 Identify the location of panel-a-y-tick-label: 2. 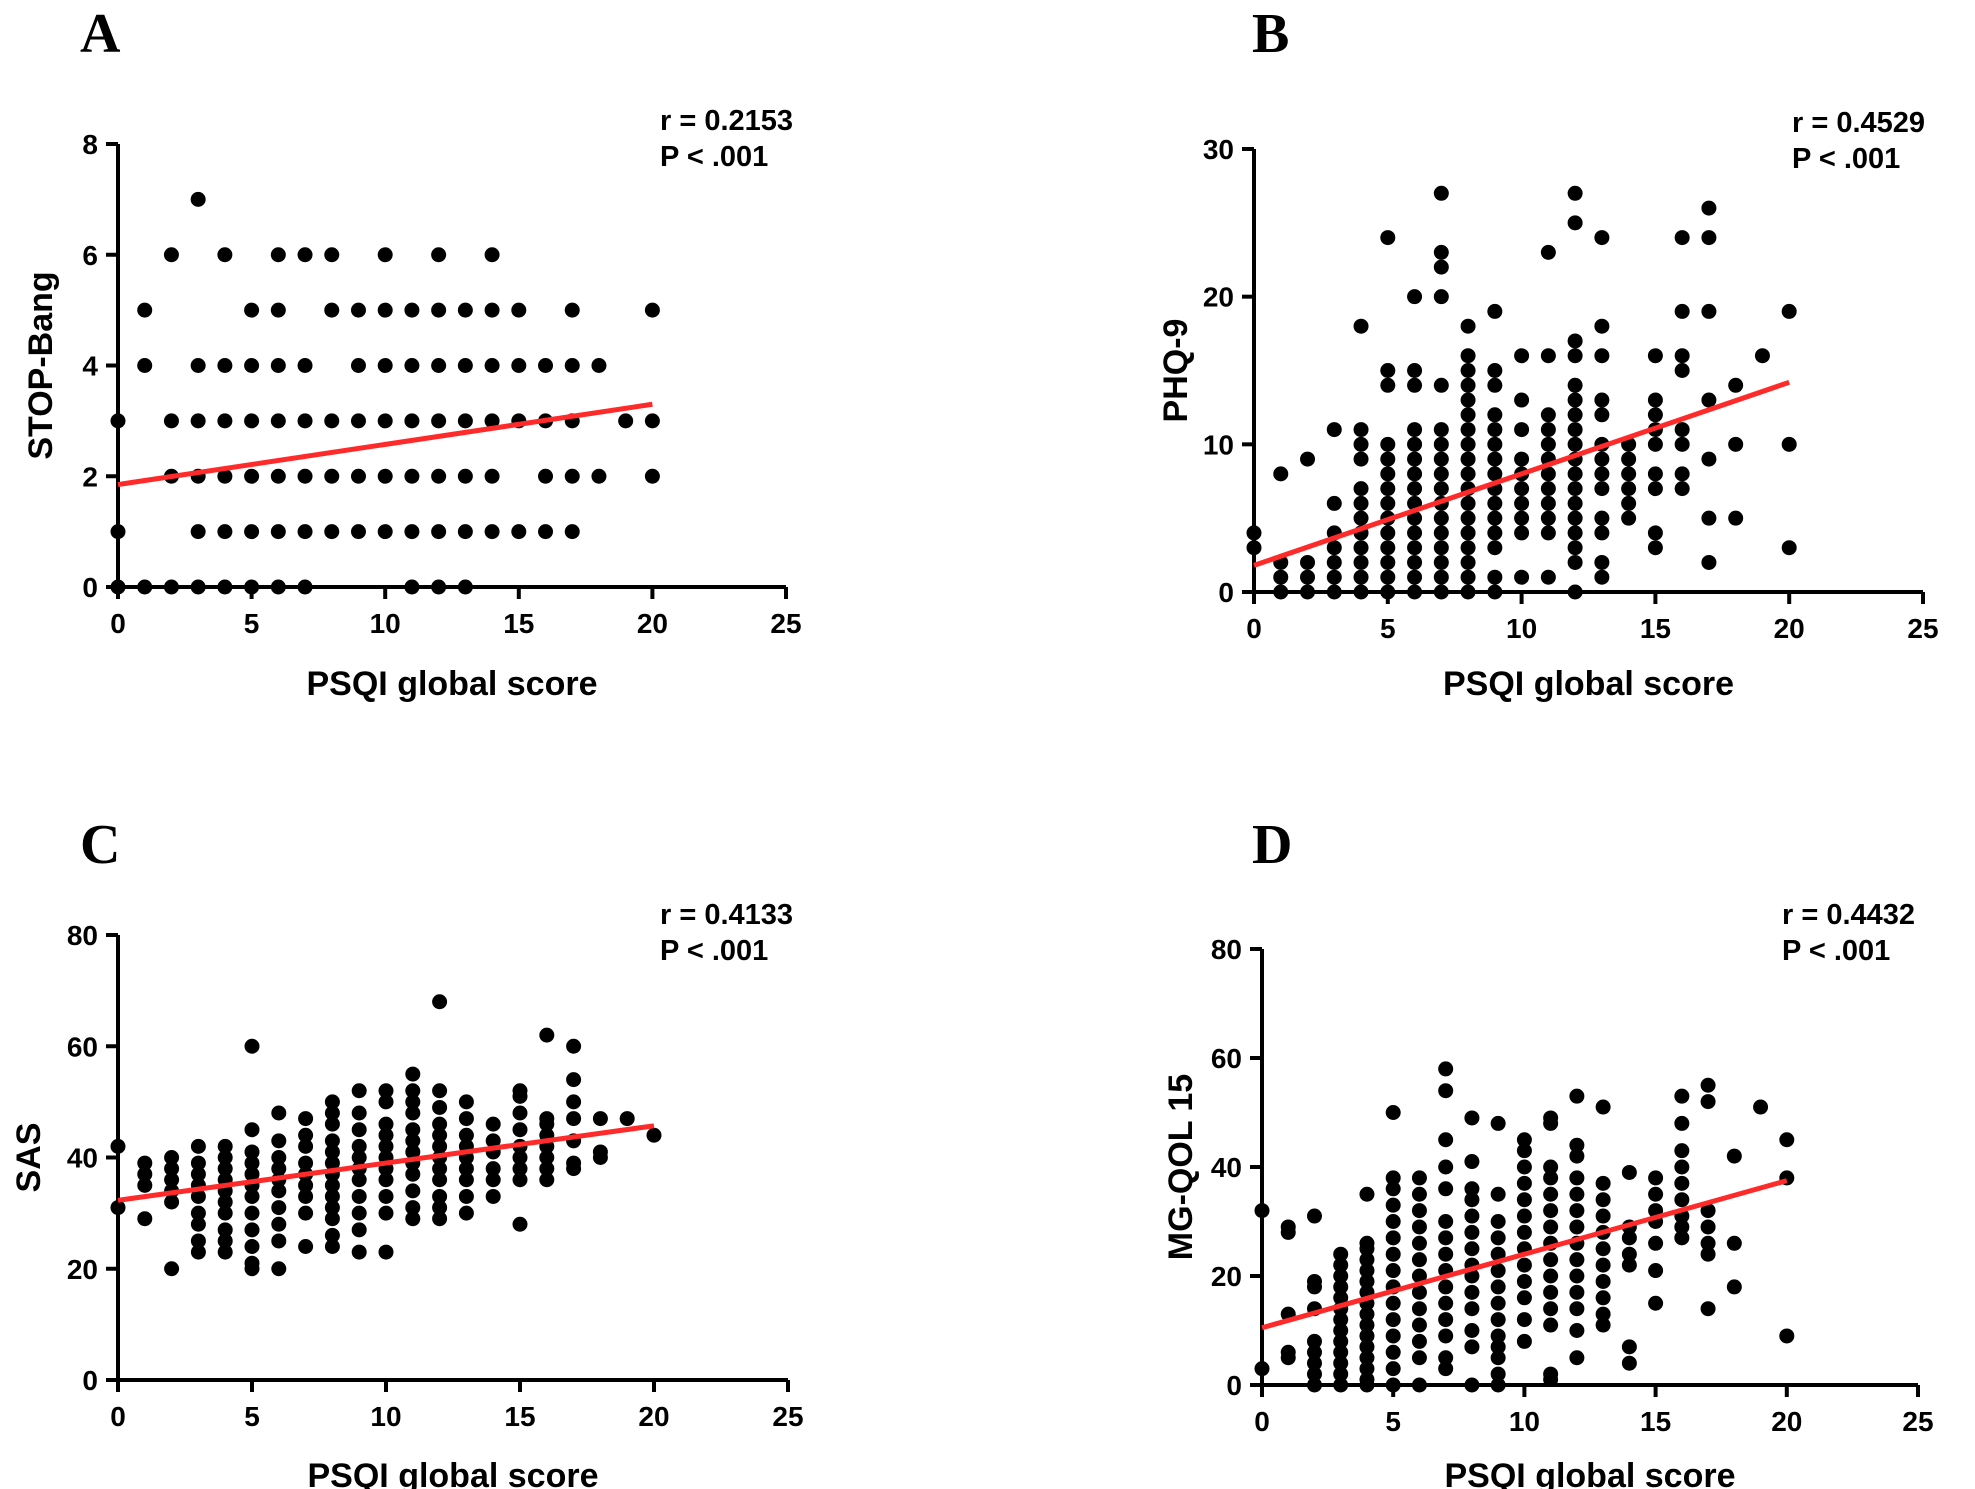
(90, 476).